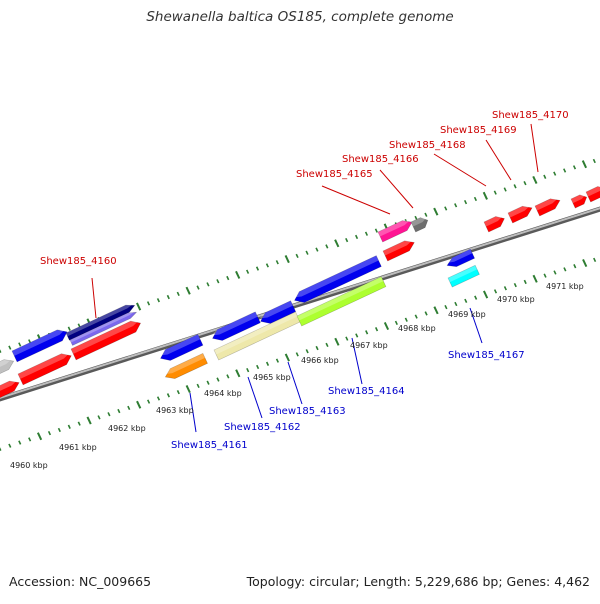 This screenshot has height=604, width=600. What do you see at coordinates (80, 581) in the screenshot?
I see `accession-text: Accession: NC_009665` at bounding box center [80, 581].